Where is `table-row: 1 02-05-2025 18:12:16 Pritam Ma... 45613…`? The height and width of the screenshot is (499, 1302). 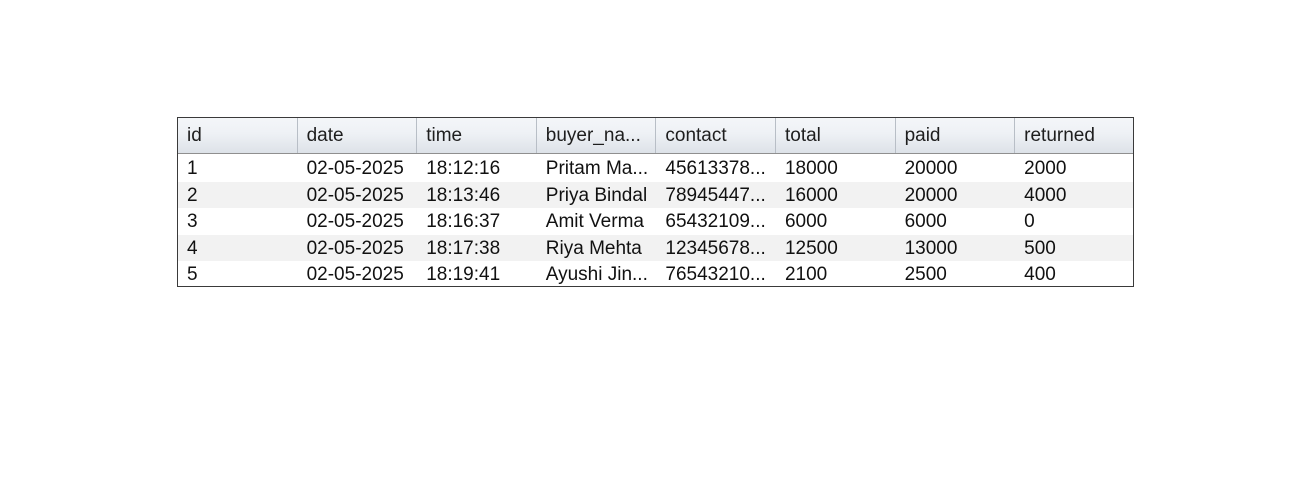
table-row: 1 02-05-2025 18:12:16 Pritam Ma... 45613… is located at coordinates (655, 168).